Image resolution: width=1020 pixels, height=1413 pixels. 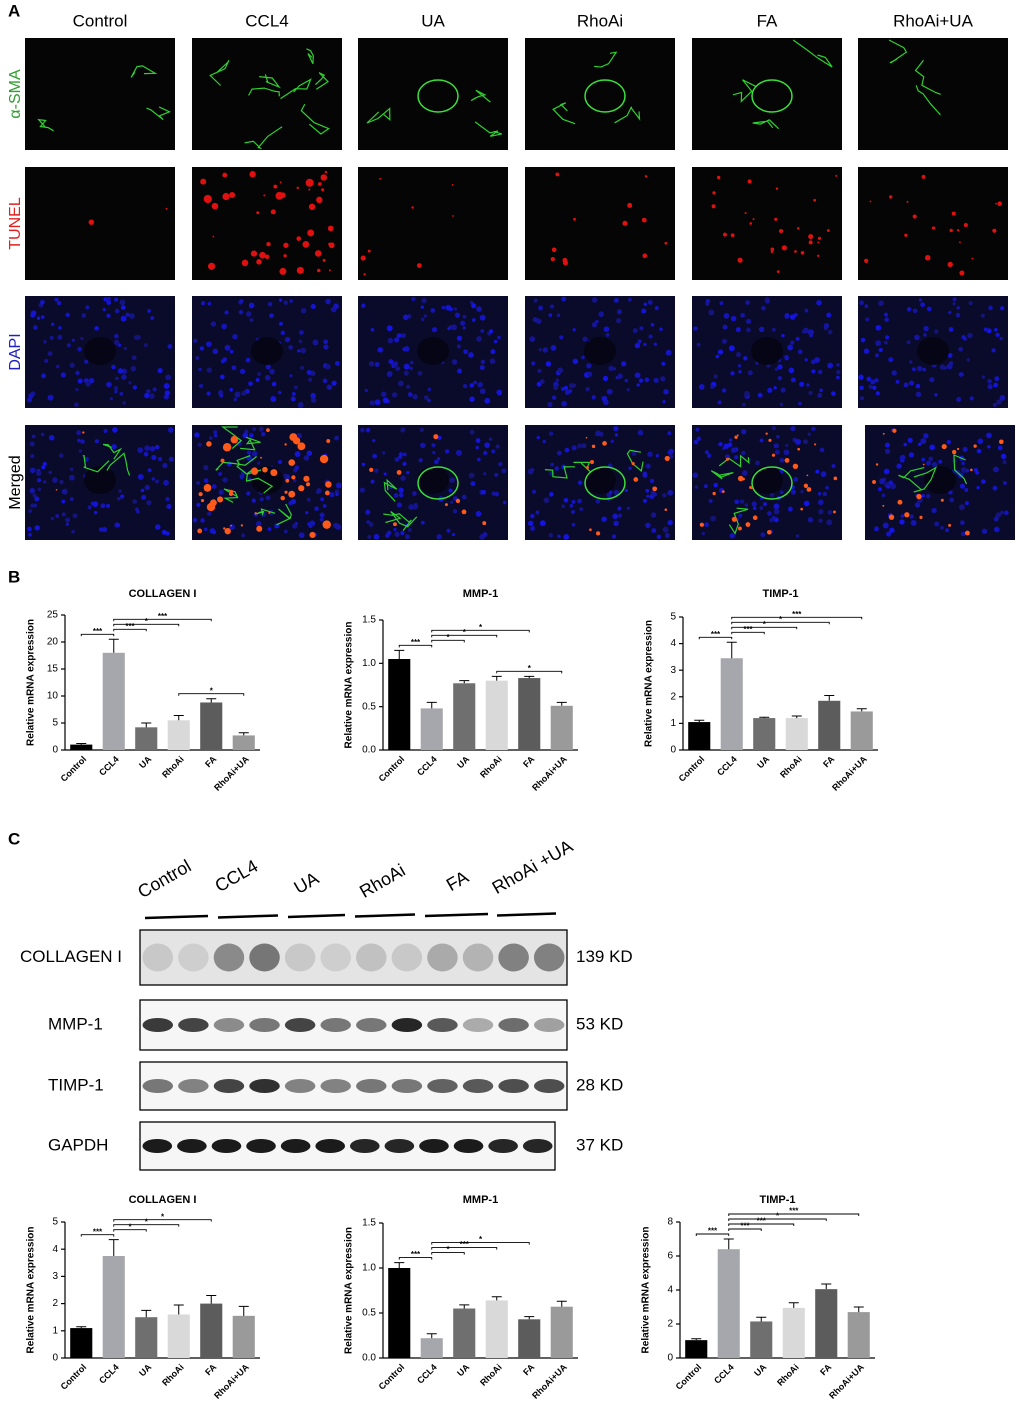 What do you see at coordinates (369, 1313) in the screenshot?
I see `y-tick-label: 0.5` at bounding box center [369, 1313].